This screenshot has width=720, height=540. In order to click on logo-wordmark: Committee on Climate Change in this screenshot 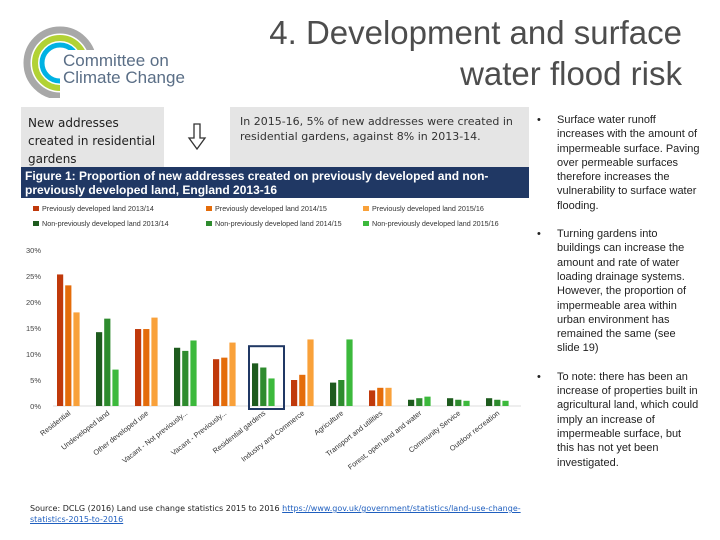, I will do `click(124, 69)`.